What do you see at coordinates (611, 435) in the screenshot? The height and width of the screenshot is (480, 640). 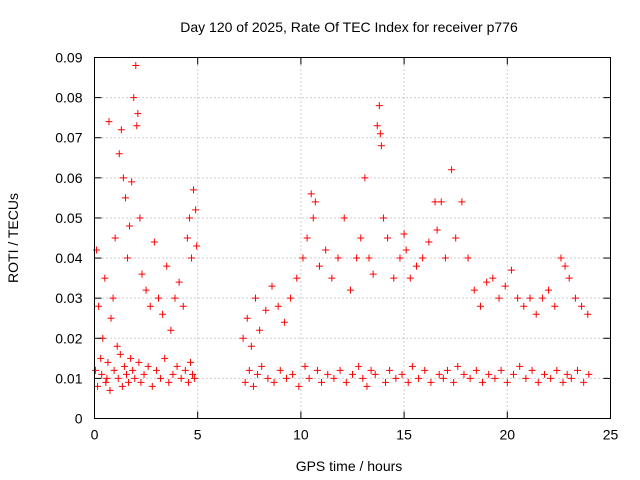 I see `x-tick-label: 25` at bounding box center [611, 435].